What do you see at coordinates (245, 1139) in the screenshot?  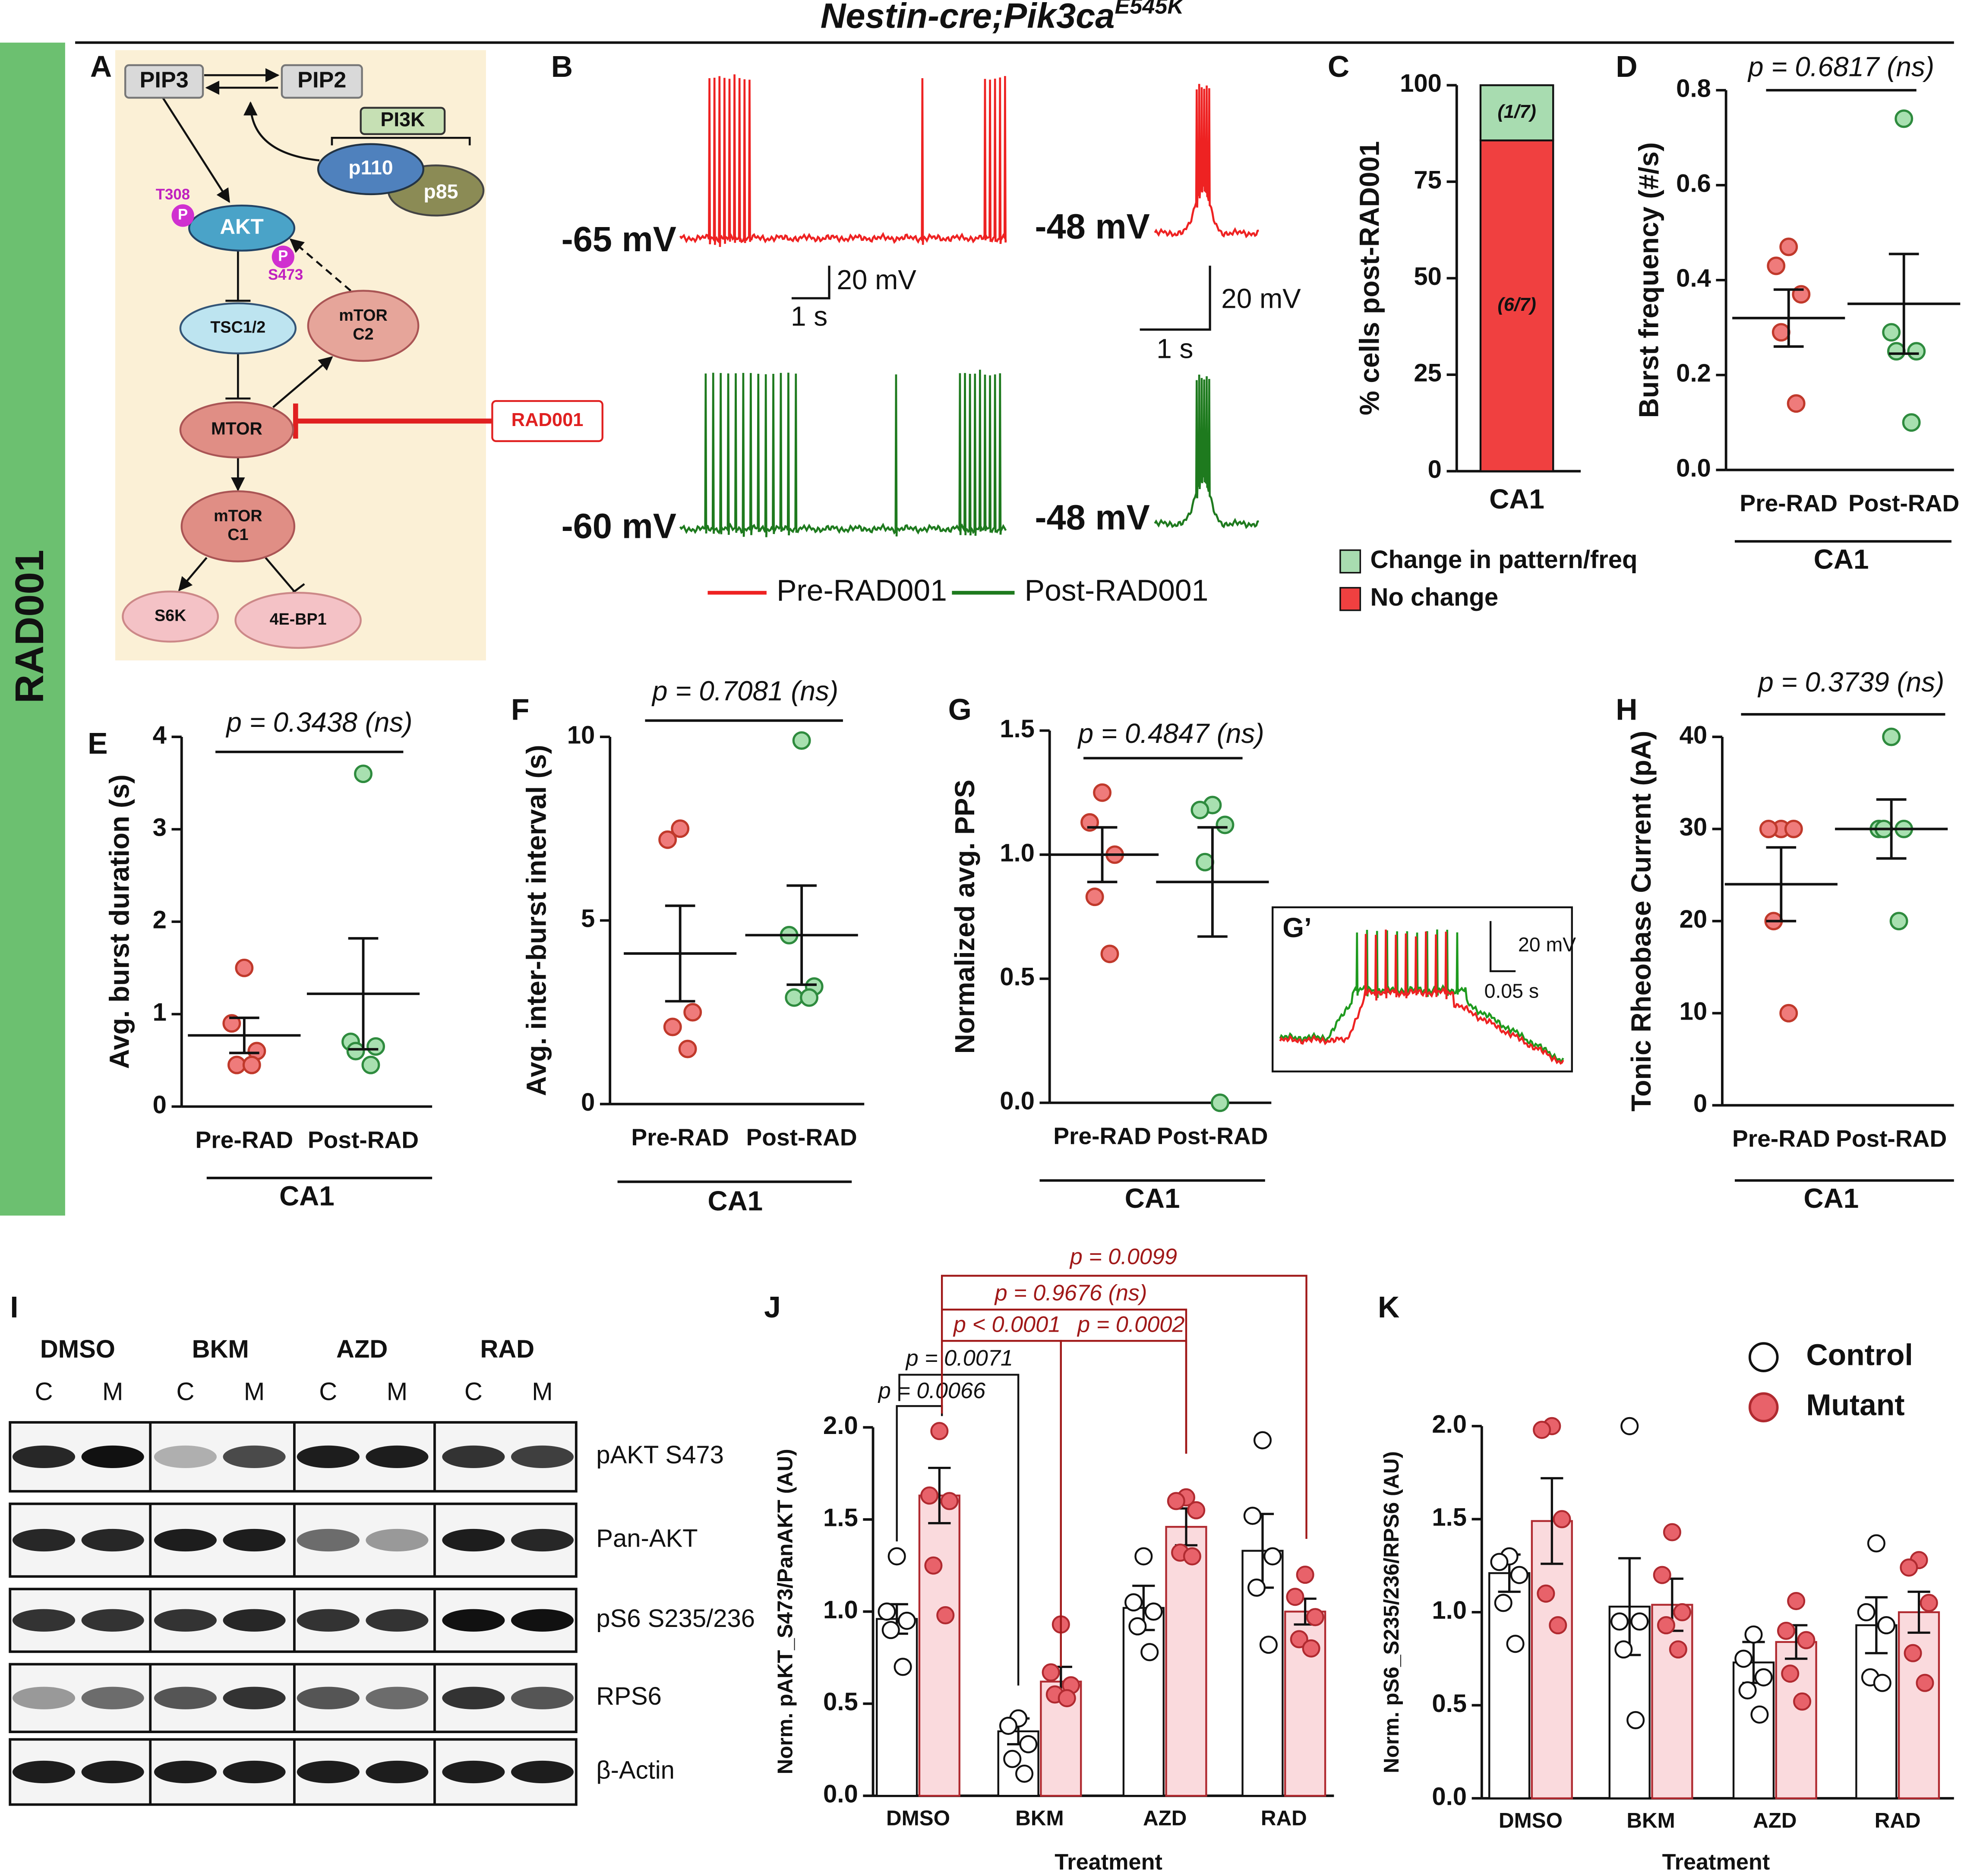 I see `x-tick-label: Pre-RAD` at bounding box center [245, 1139].